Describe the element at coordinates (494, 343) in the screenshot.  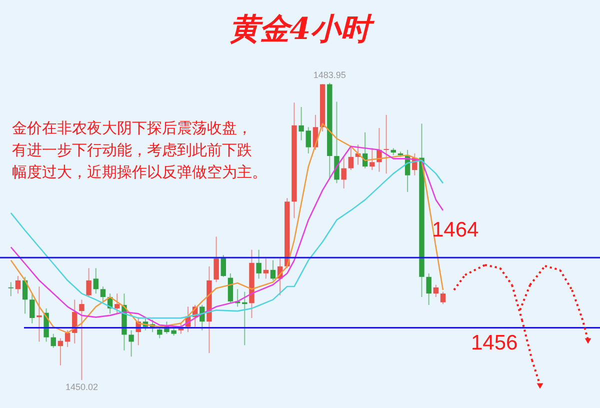
I see `ref-line-label: 1456` at that location.